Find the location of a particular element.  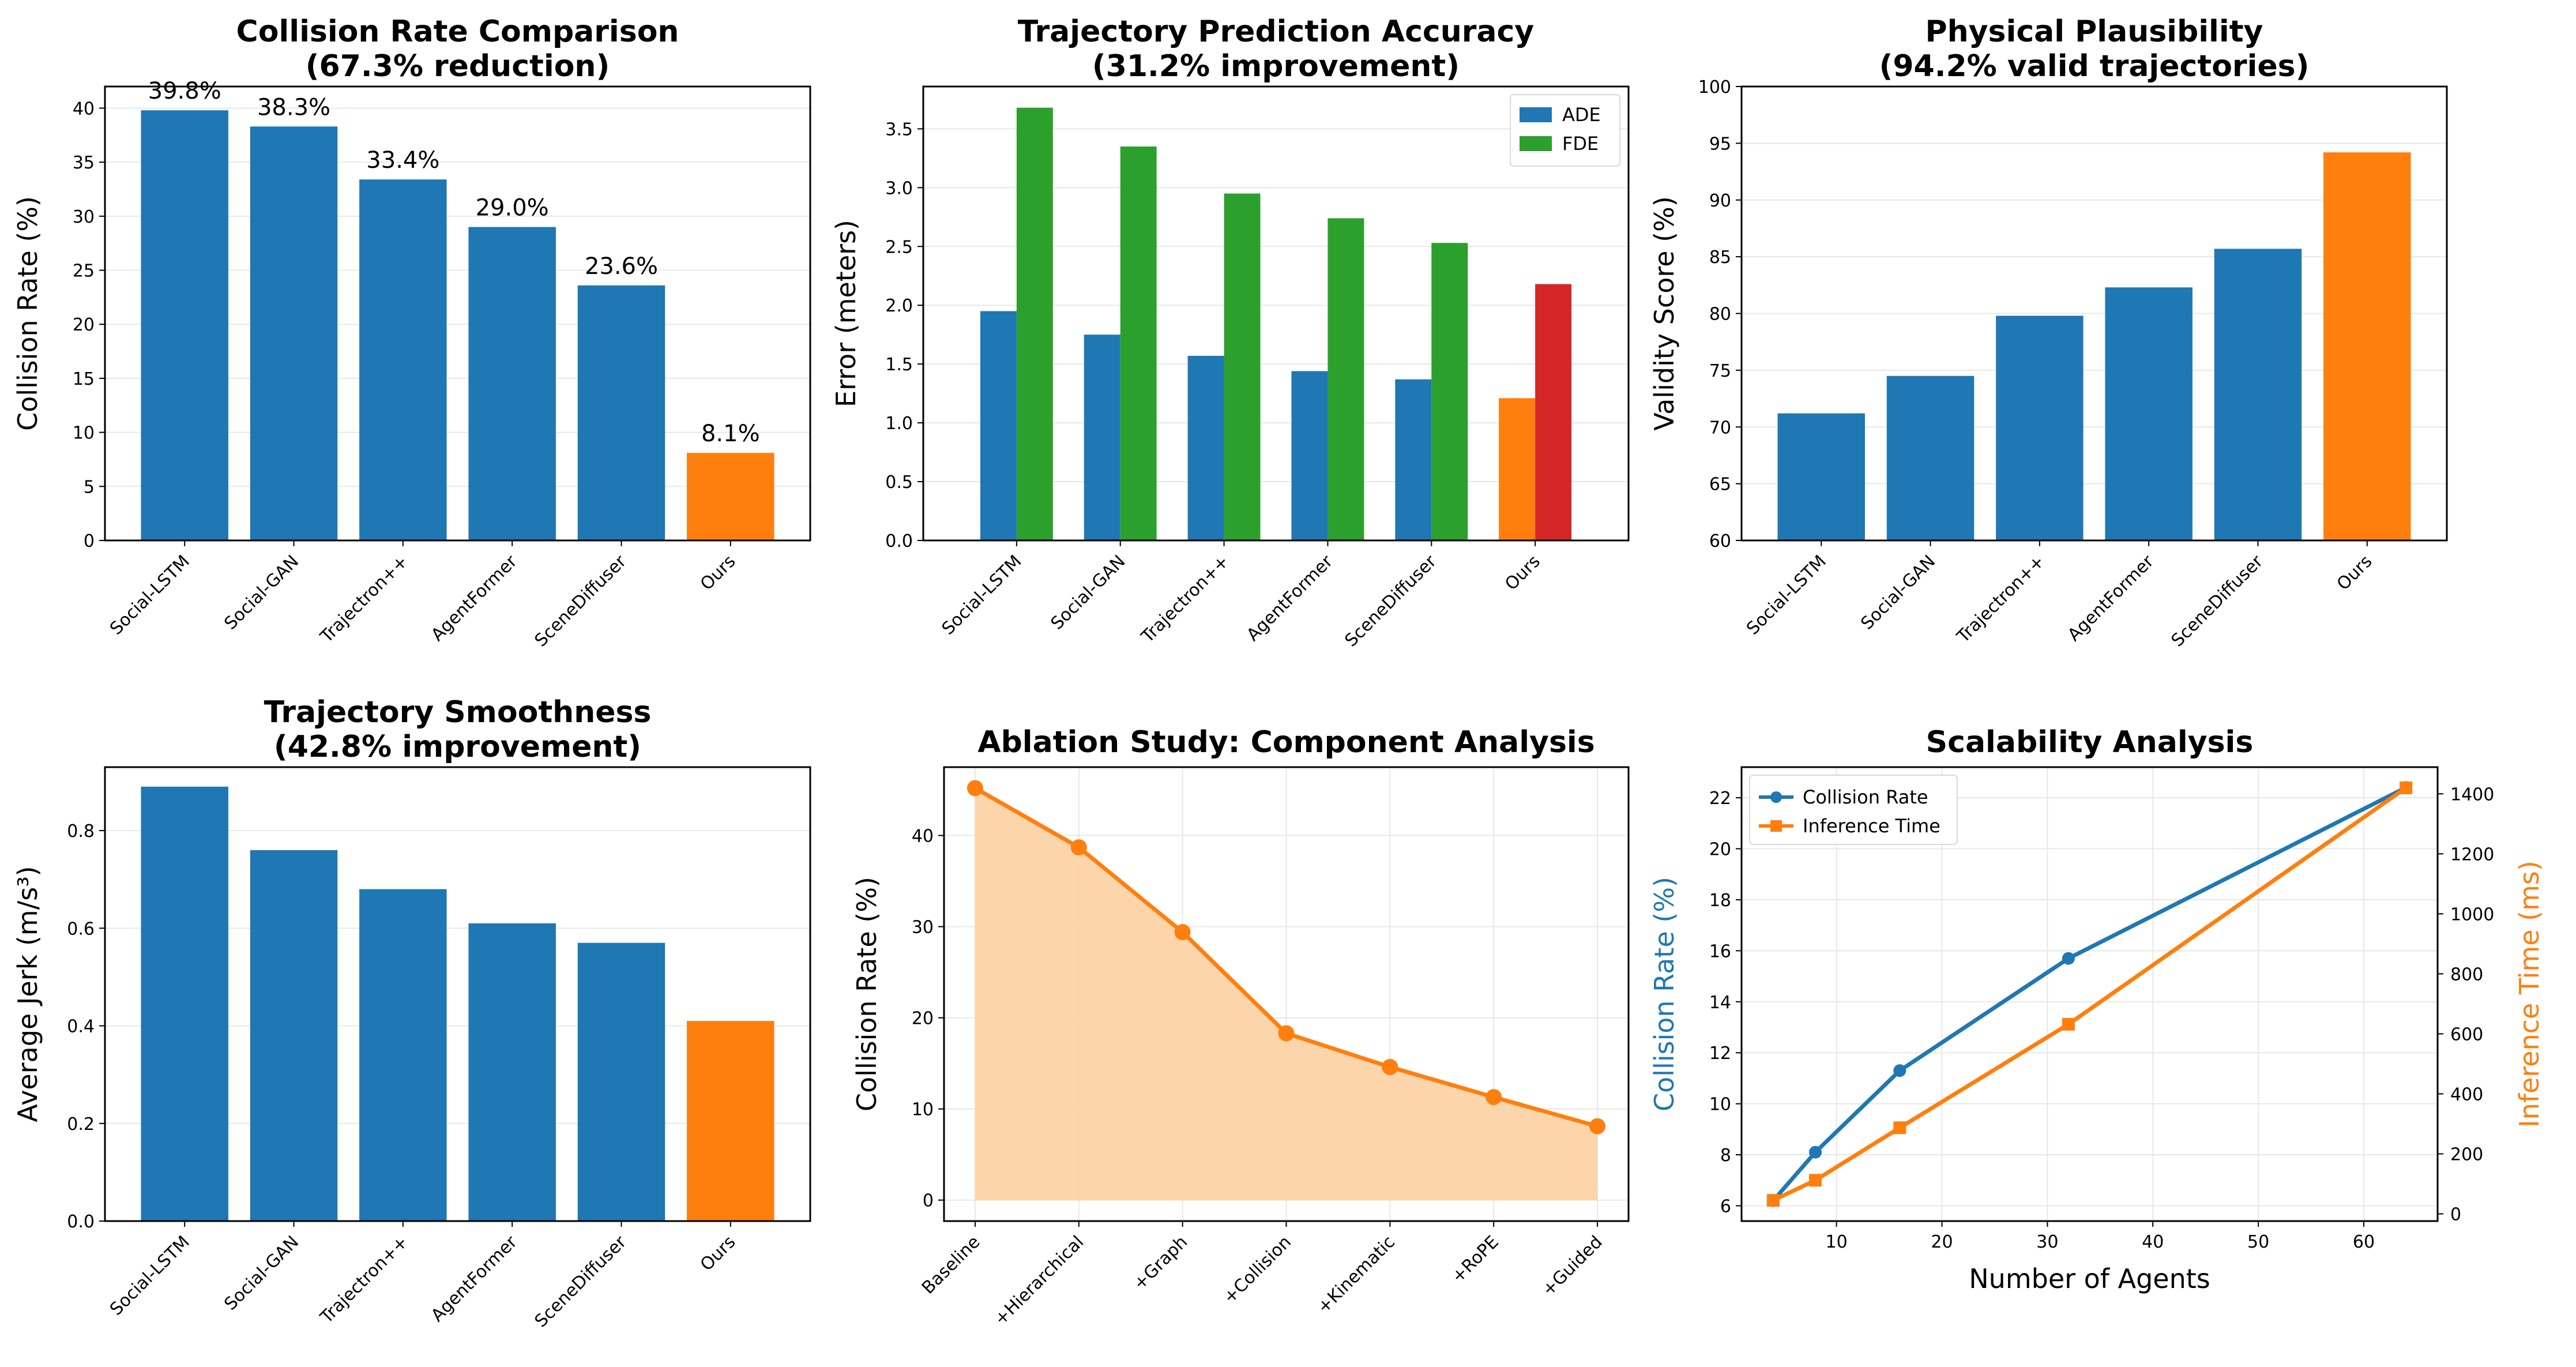

legend: ADE FDE is located at coordinates (1565, 130).